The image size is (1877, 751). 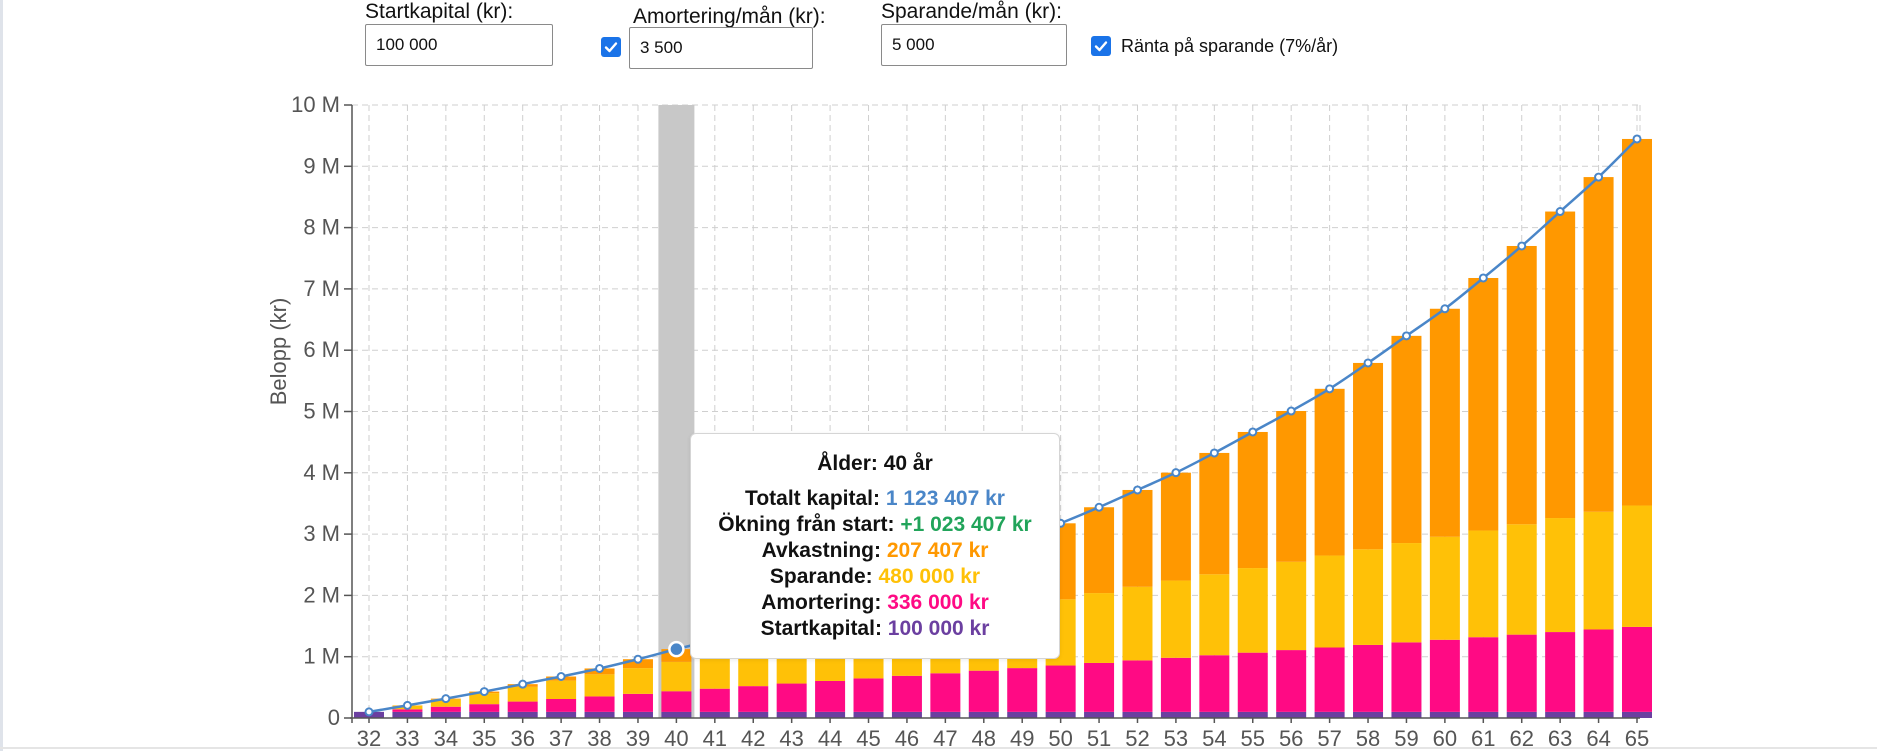 I want to click on page-left-border, so click(x=1, y=375).